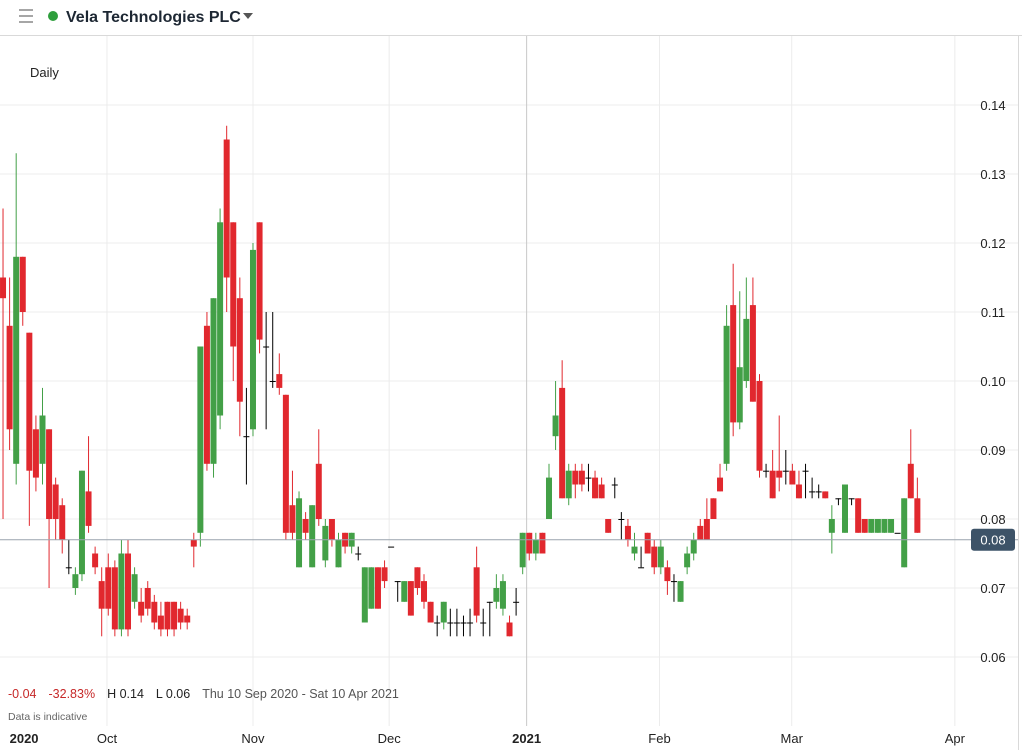 The width and height of the screenshot is (1022, 755). What do you see at coordinates (992, 105) in the screenshot?
I see `y-tick-label: 0.14` at bounding box center [992, 105].